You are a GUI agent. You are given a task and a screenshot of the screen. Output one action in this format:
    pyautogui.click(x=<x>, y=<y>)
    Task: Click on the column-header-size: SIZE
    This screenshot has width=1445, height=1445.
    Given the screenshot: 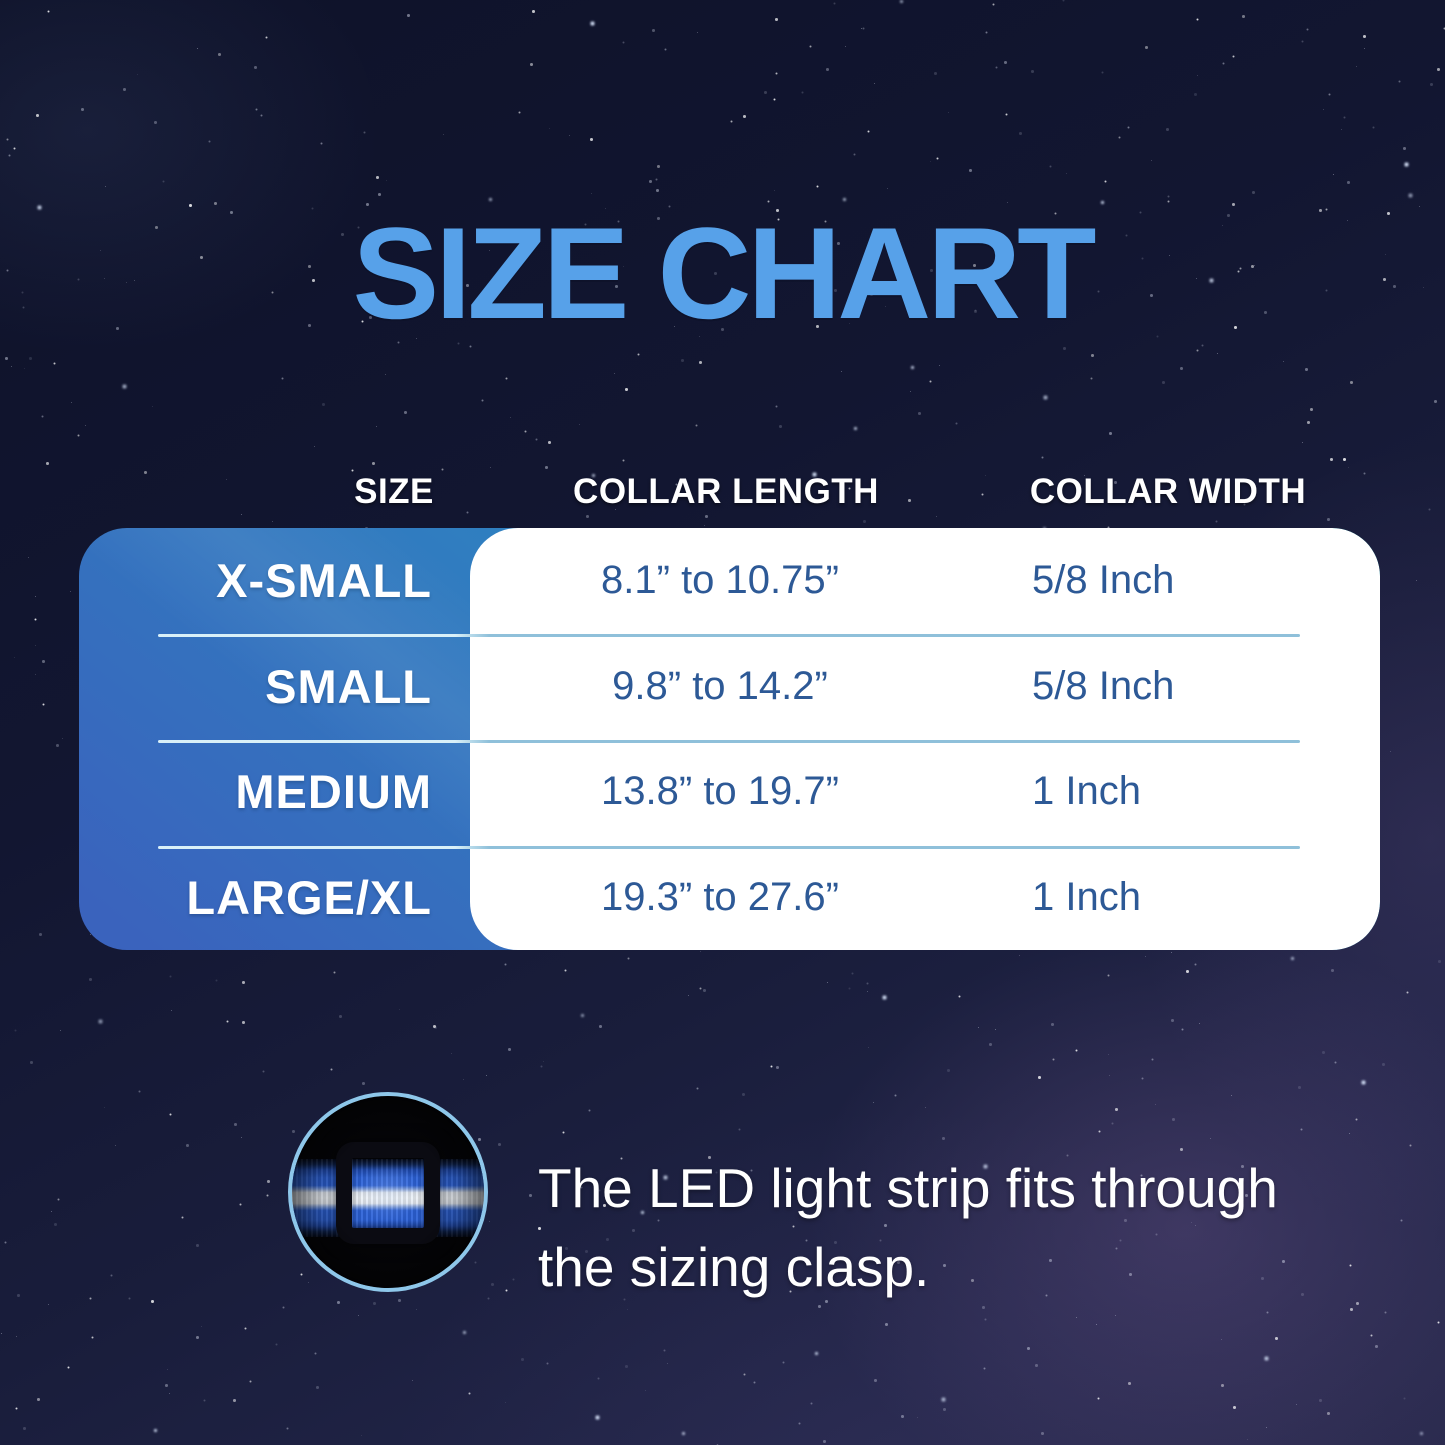 What is the action you would take?
    pyautogui.click(x=394, y=491)
    